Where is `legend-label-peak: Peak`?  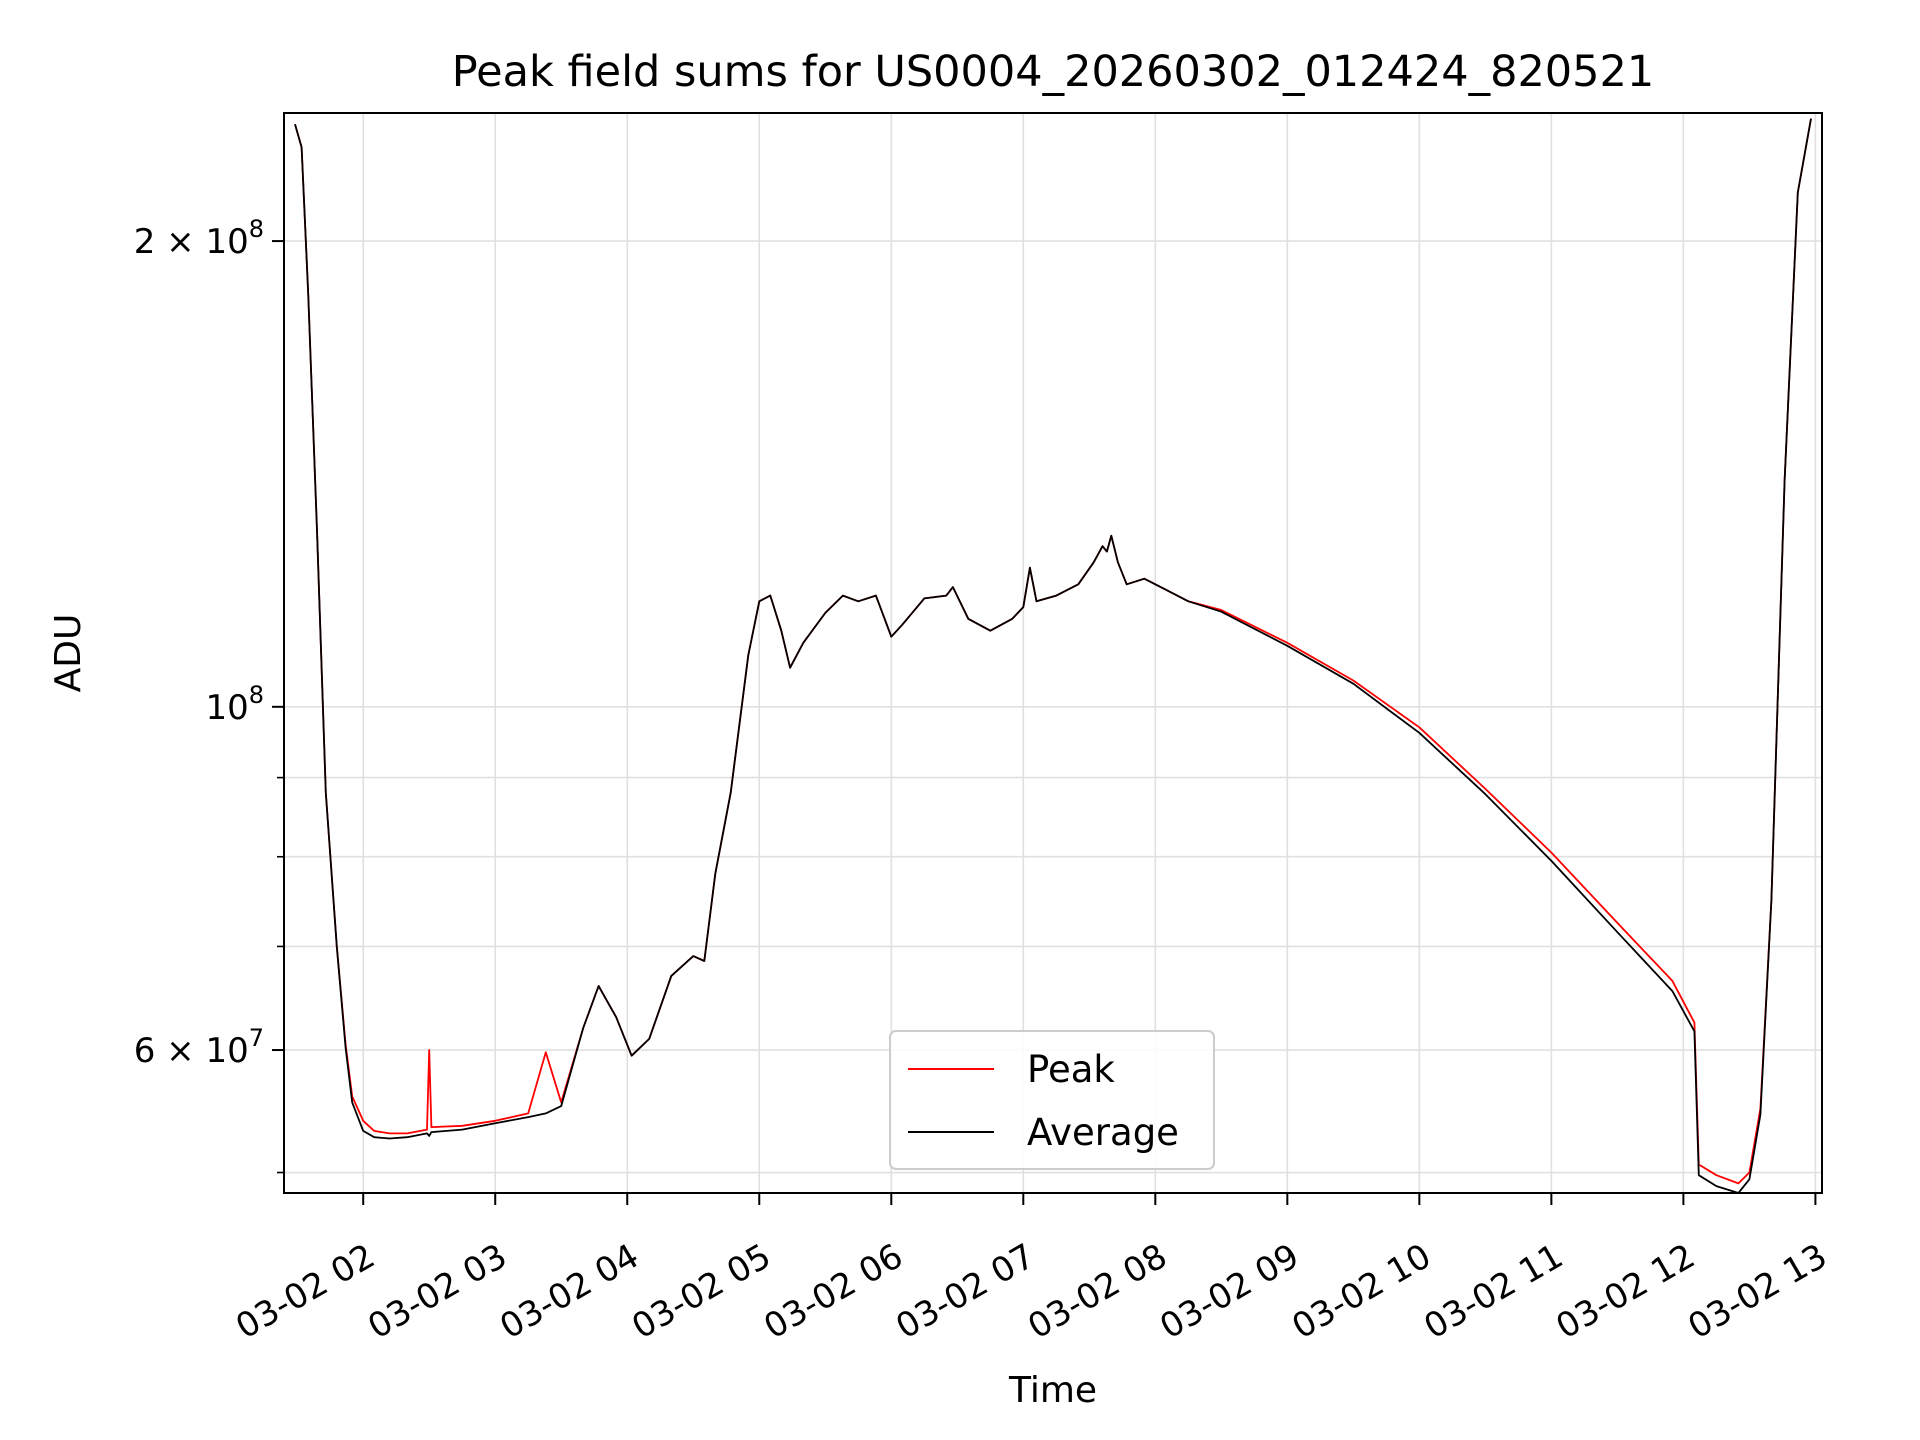 legend-label-peak: Peak is located at coordinates (1071, 1069).